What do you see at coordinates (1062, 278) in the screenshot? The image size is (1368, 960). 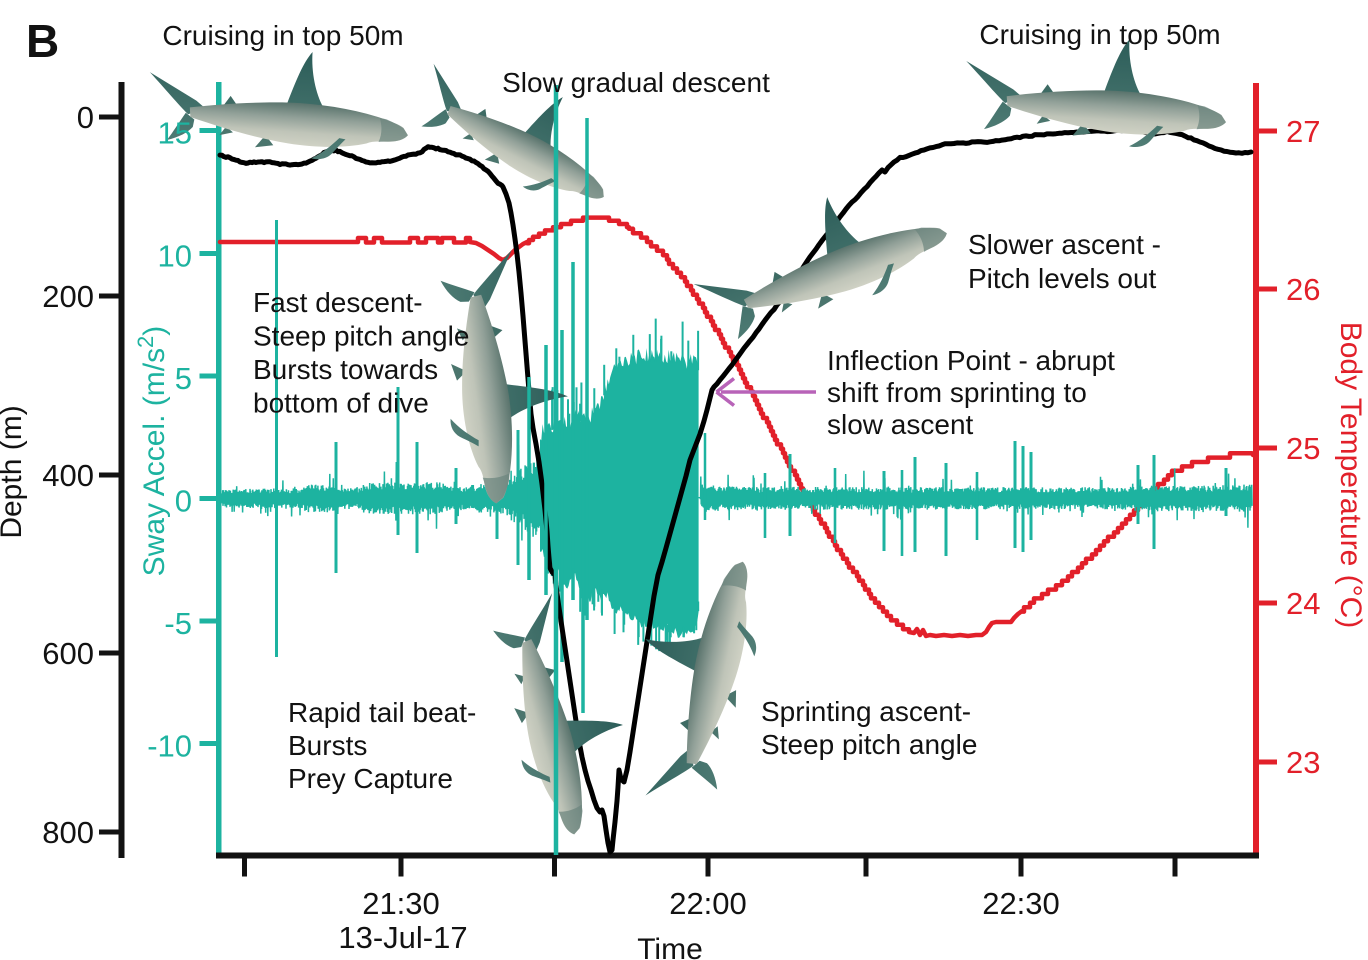 I see `svg-text: Pitch levels out` at bounding box center [1062, 278].